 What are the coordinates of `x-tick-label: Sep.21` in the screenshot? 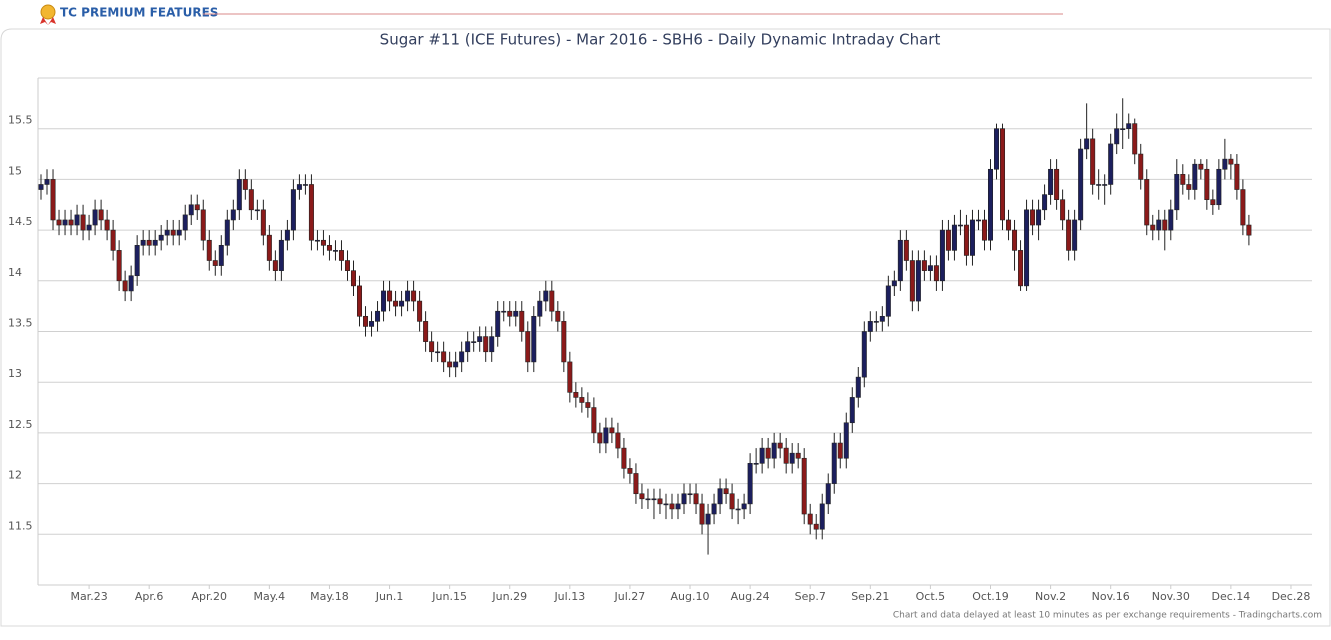 It's located at (870, 596).